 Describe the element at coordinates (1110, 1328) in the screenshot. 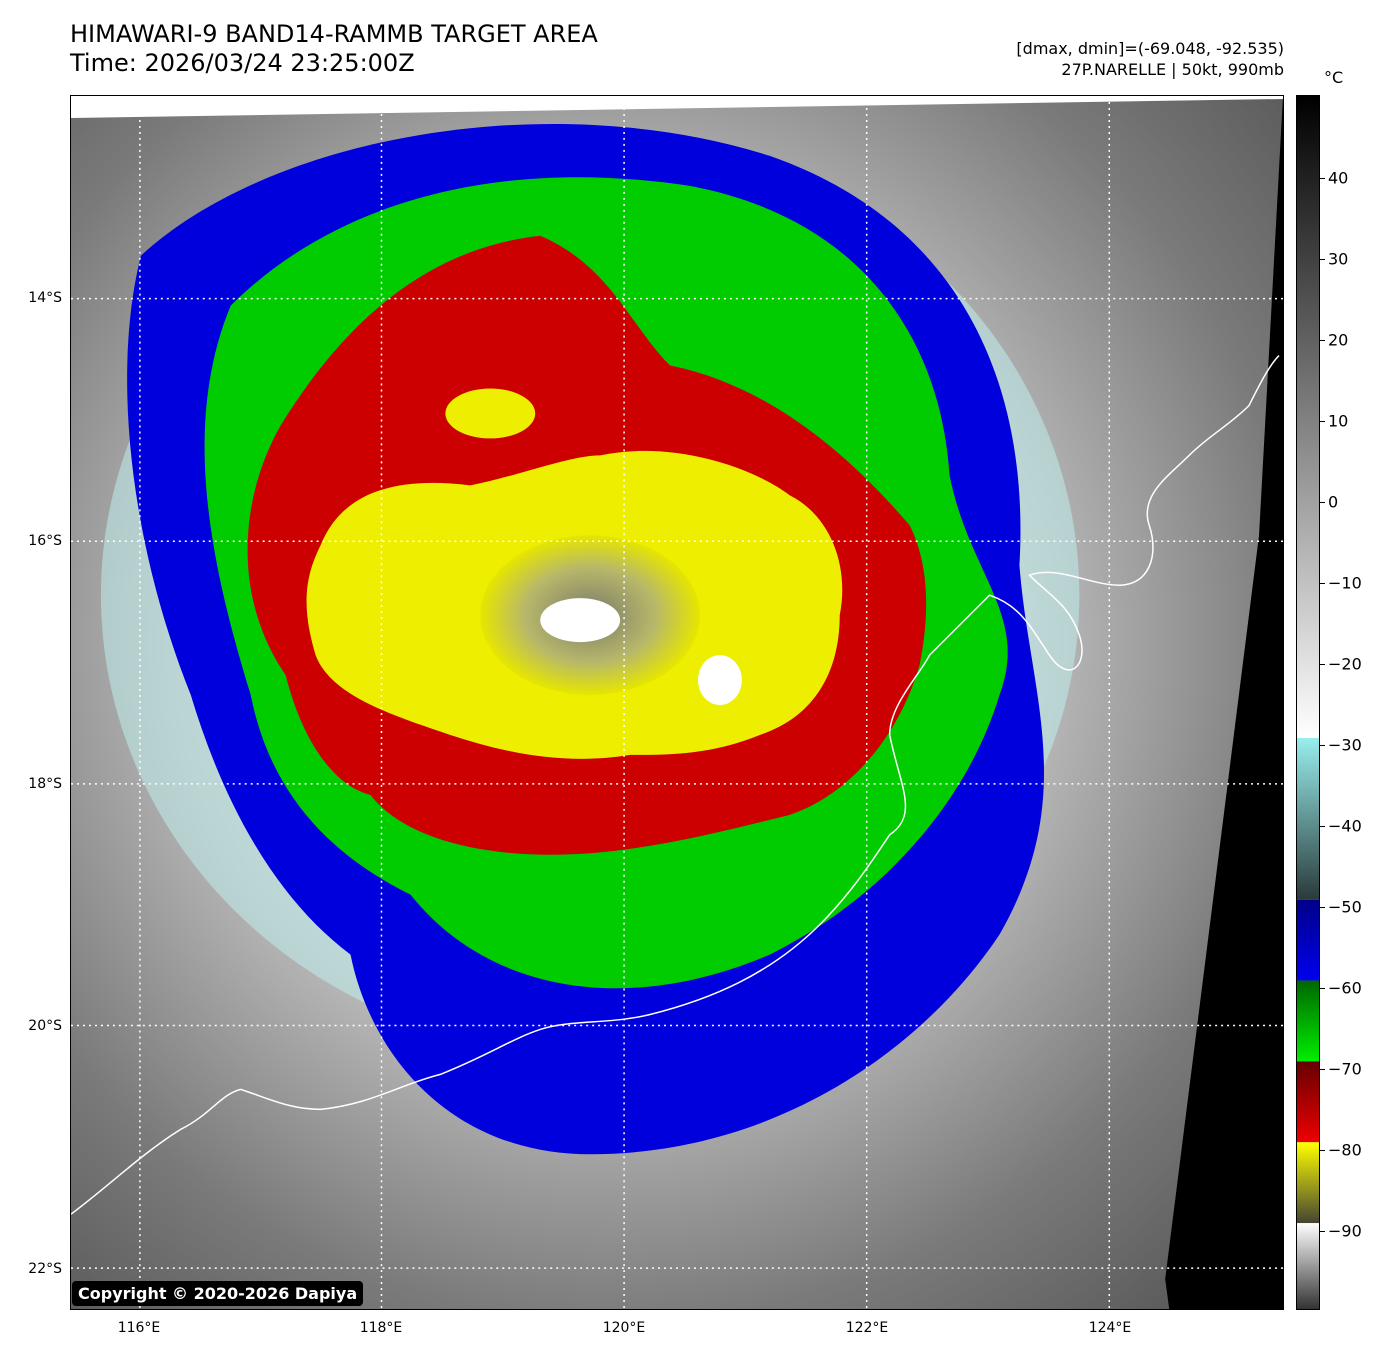

I see `lon-label-124e: 124°E` at that location.